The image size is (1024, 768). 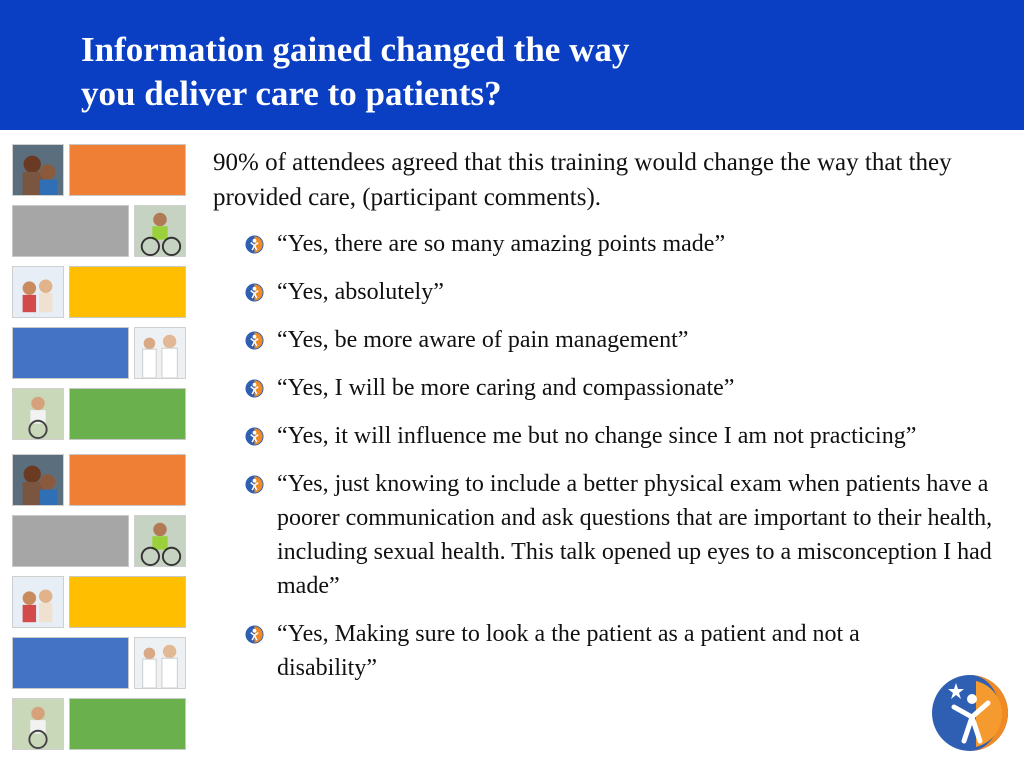 I want to click on color-tile-orange, so click(x=127, y=170).